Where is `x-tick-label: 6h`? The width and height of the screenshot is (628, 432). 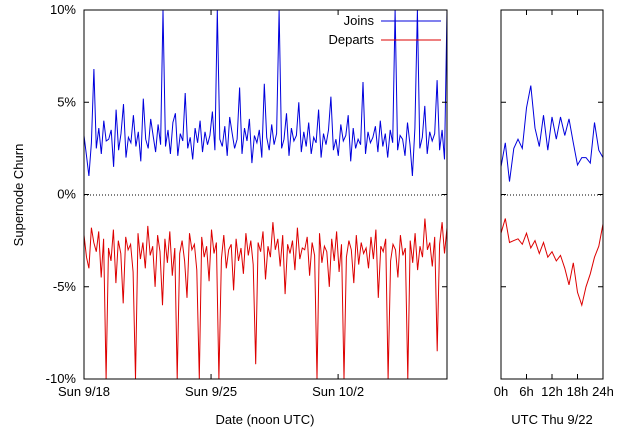
x-tick-label: 6h is located at coordinates (526, 391).